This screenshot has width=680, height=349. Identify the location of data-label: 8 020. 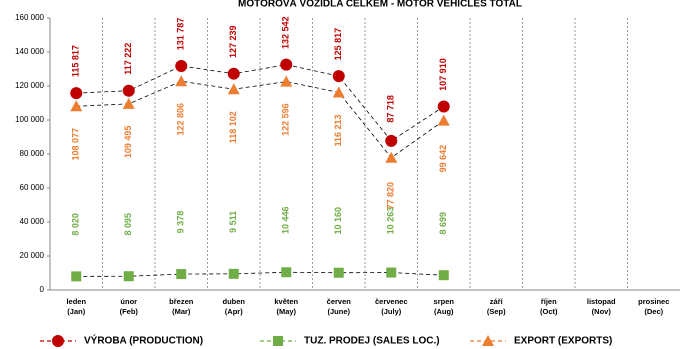
(76, 224).